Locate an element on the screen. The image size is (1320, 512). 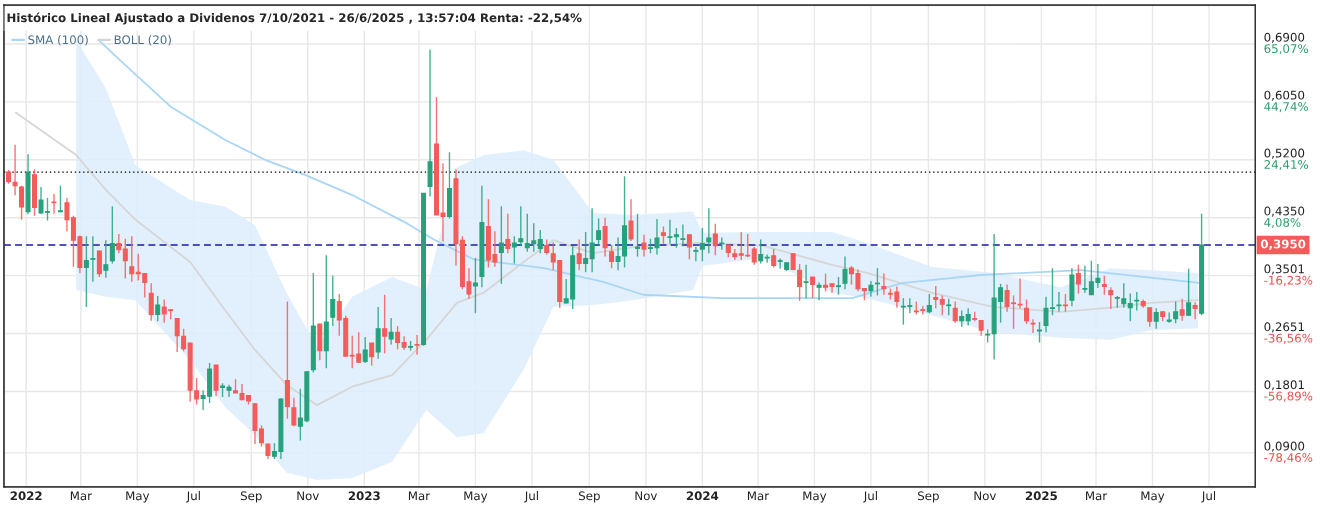
x-tick-label: 2025 is located at coordinates (1041, 496).